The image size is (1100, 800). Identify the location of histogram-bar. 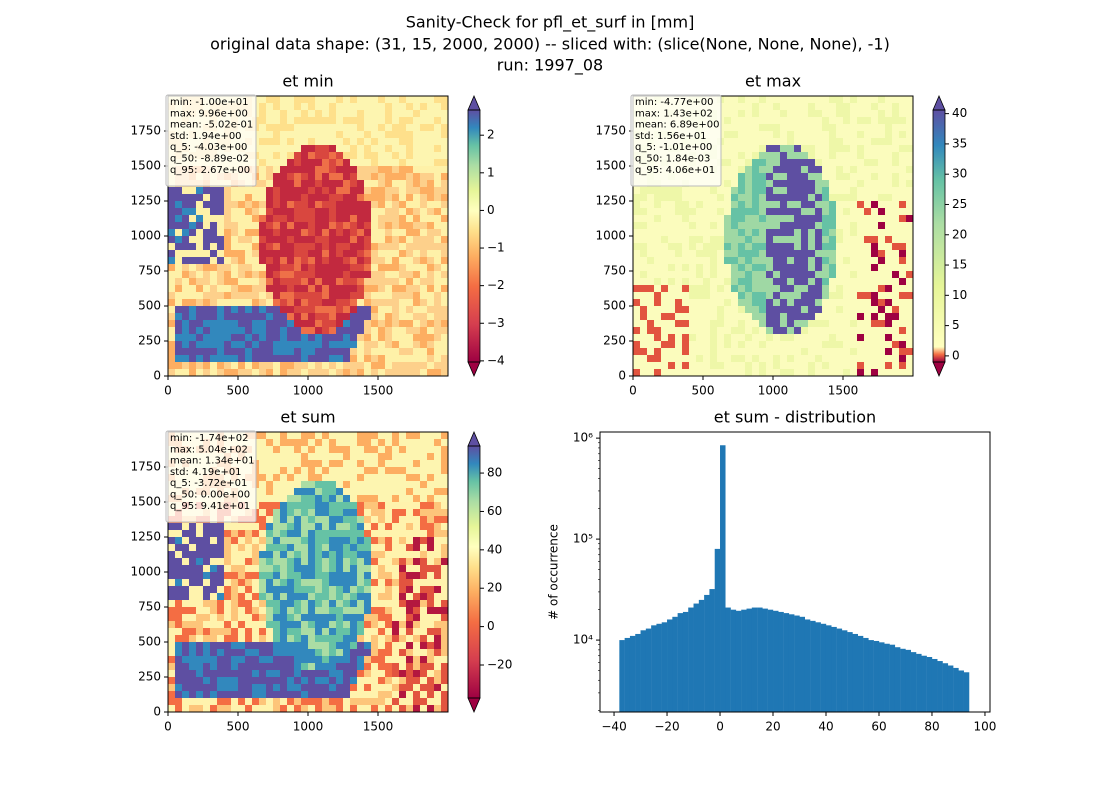
(643, 671).